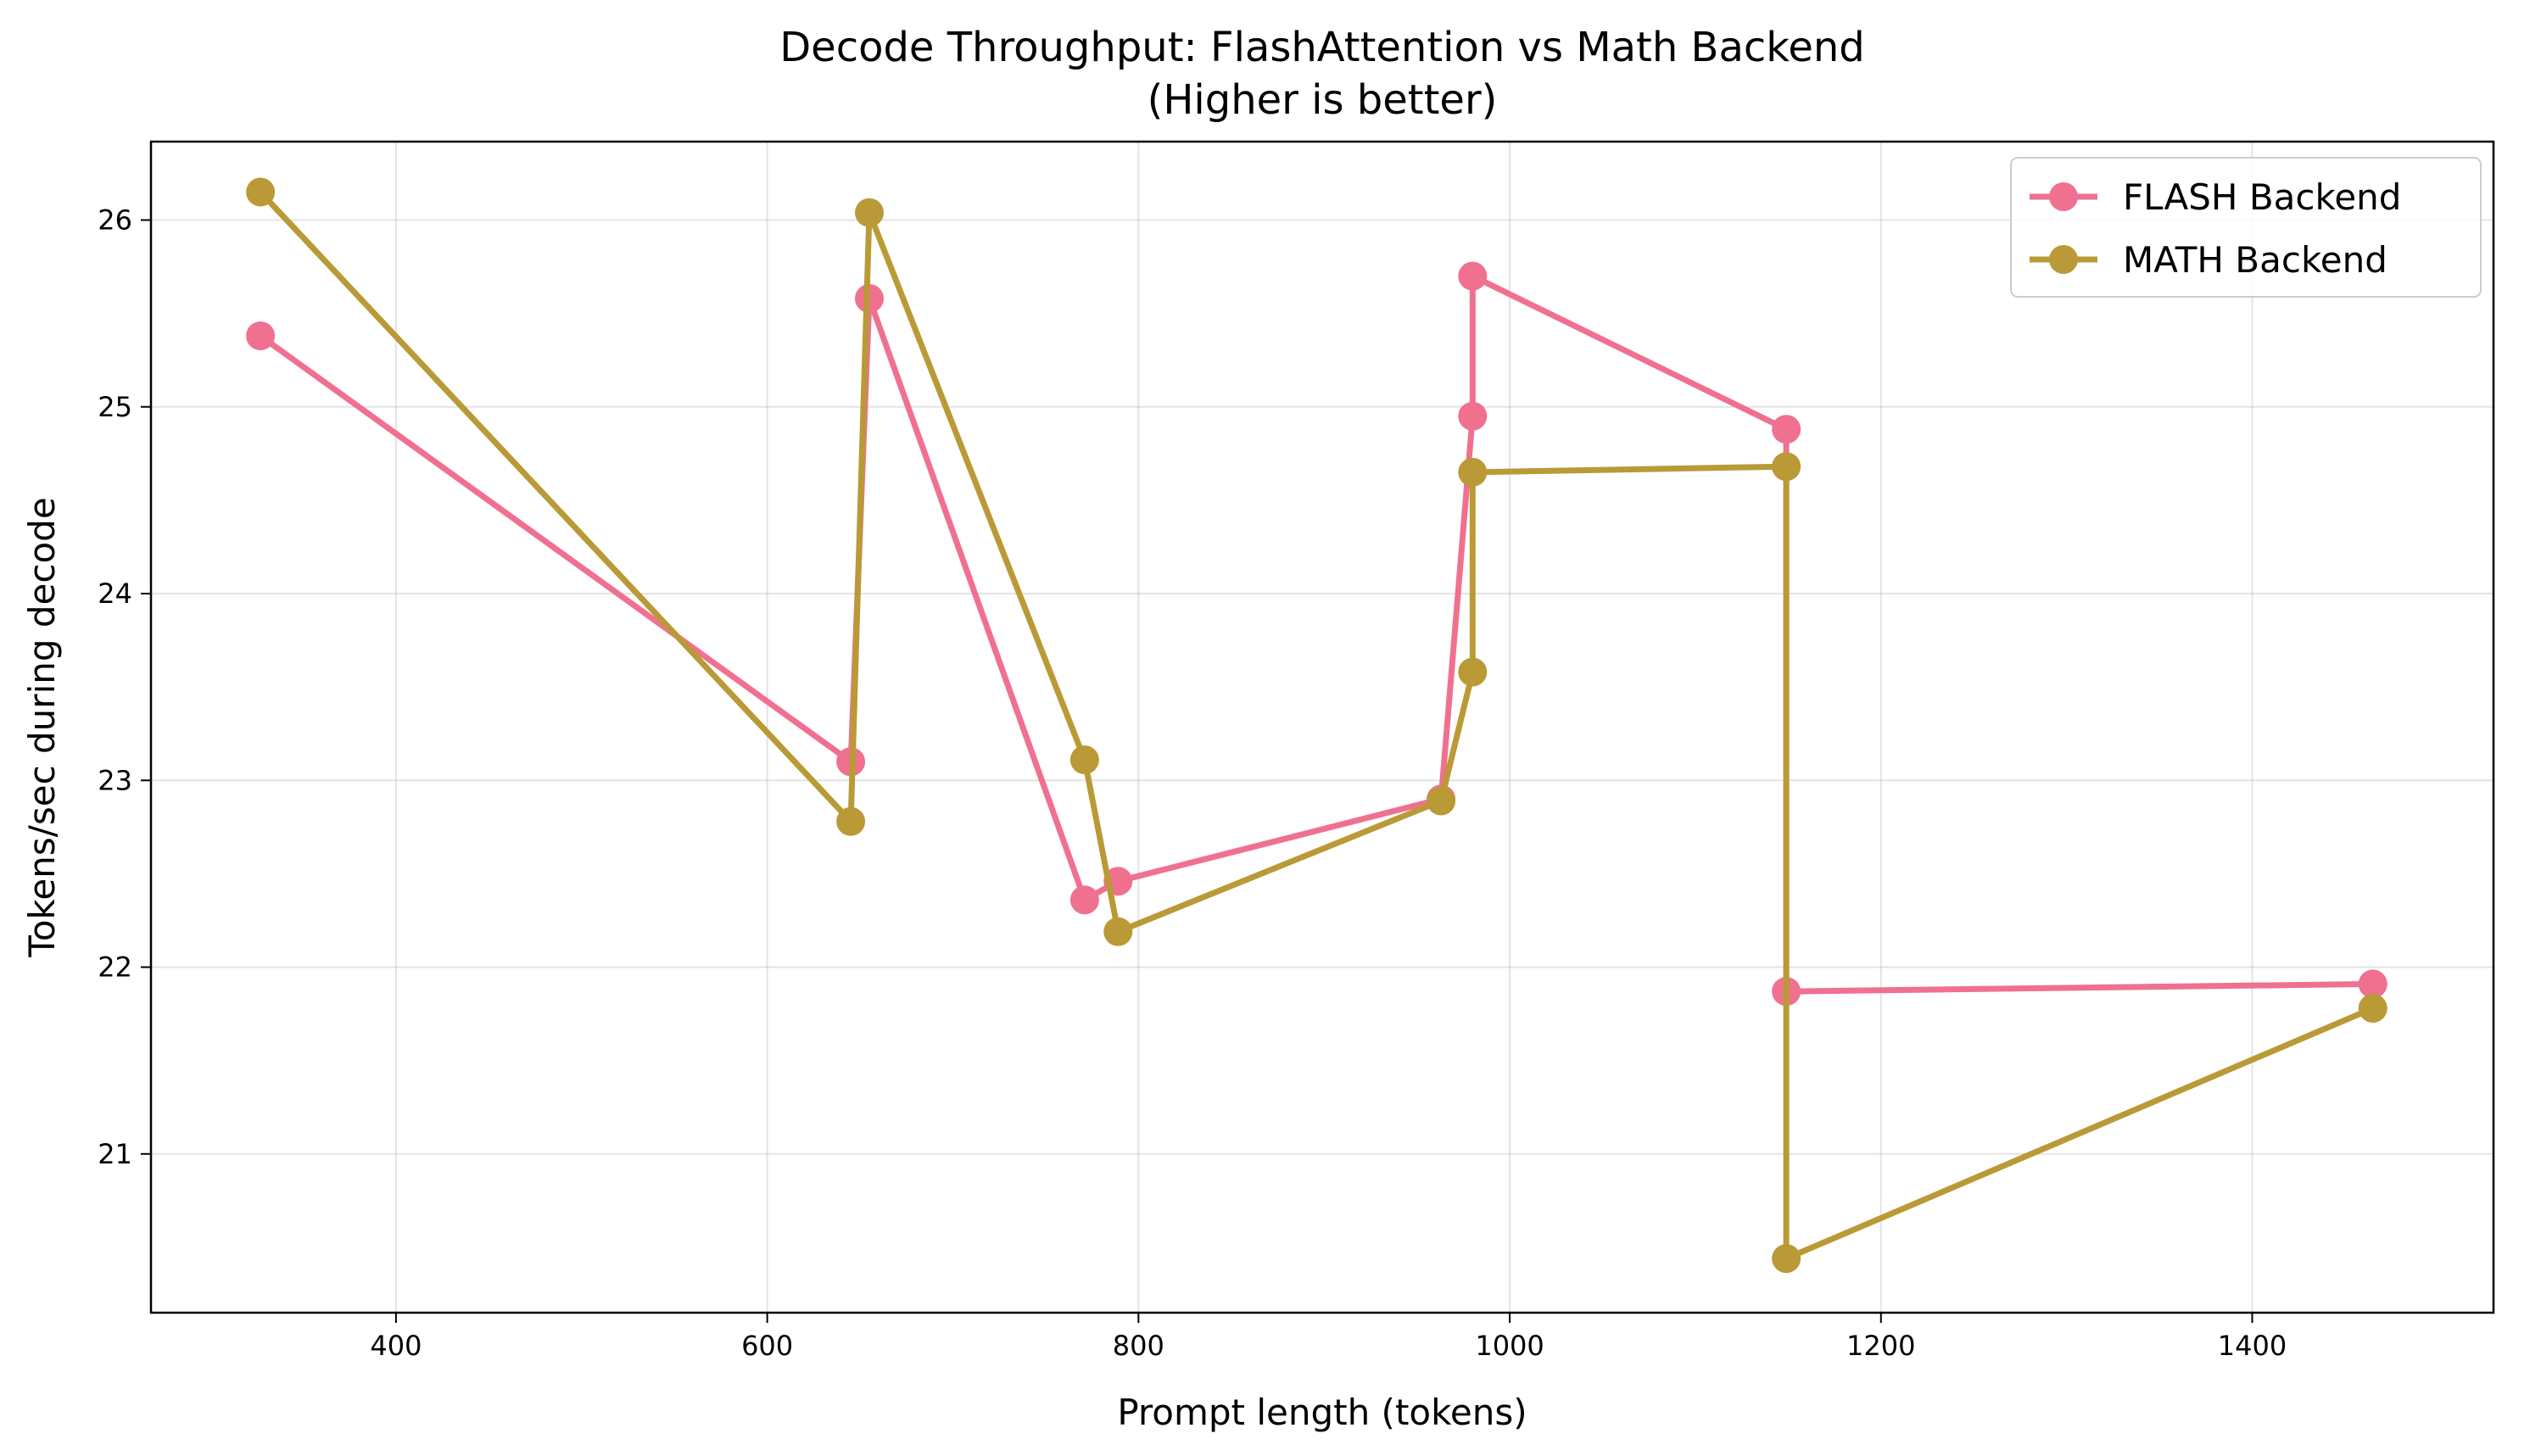  I want to click on x-tick-label: 1200, so click(1880, 1346).